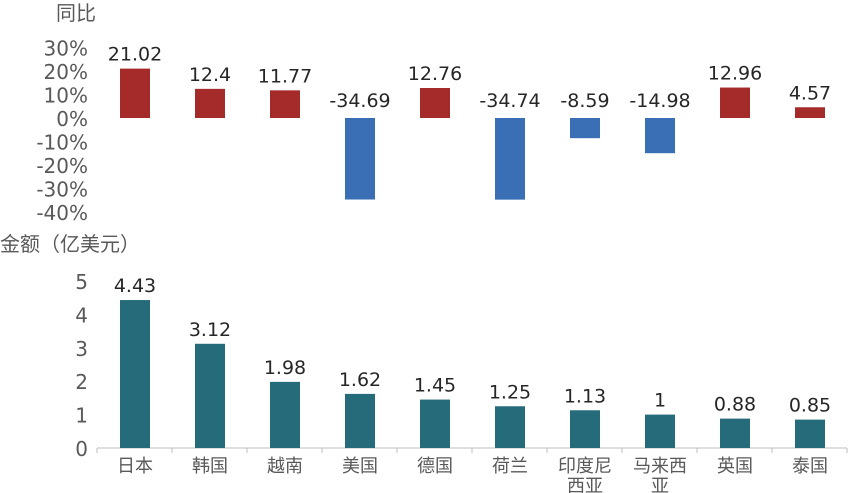  Describe the element at coordinates (285, 76) in the screenshot. I see `top-data-label: 11.77` at that location.